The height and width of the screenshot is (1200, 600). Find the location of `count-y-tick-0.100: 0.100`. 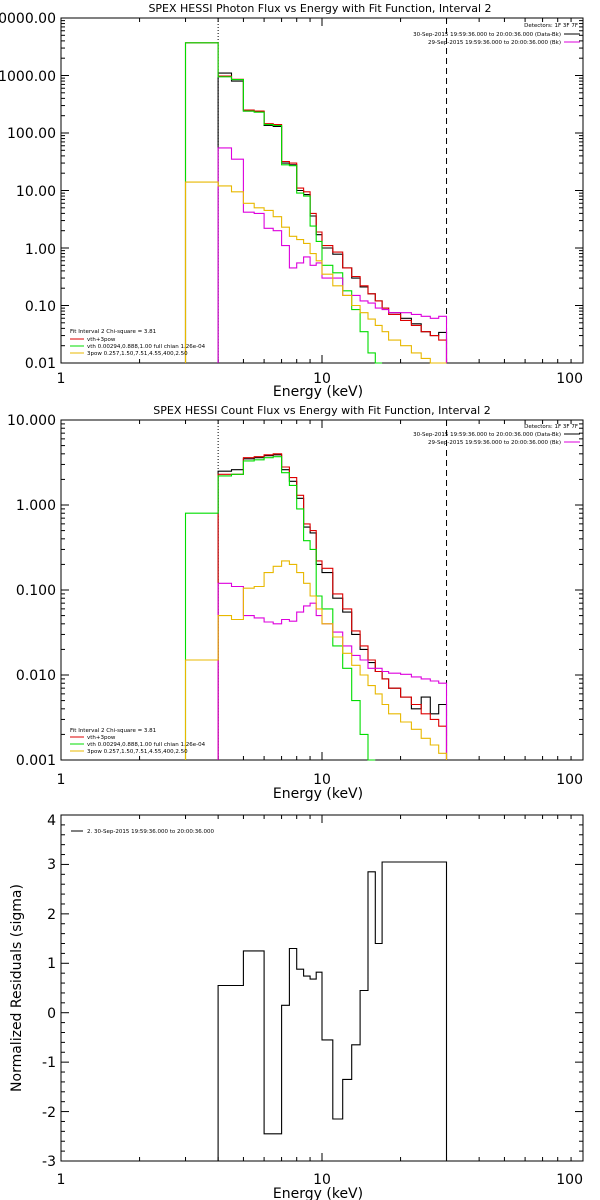

count-y-tick-0.100: 0.100 is located at coordinates (36, 591).